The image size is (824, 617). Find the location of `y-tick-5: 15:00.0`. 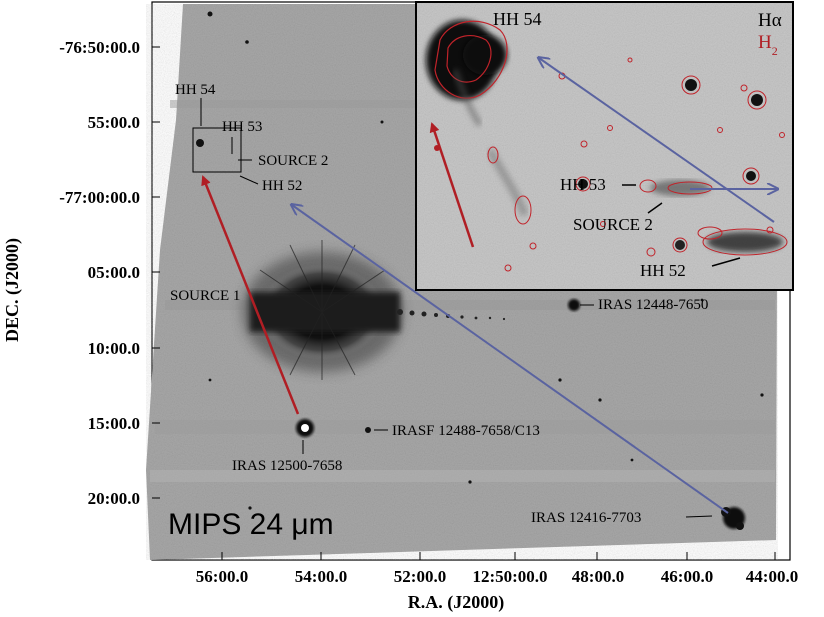

y-tick-5: 15:00.0 is located at coordinates (114, 423).